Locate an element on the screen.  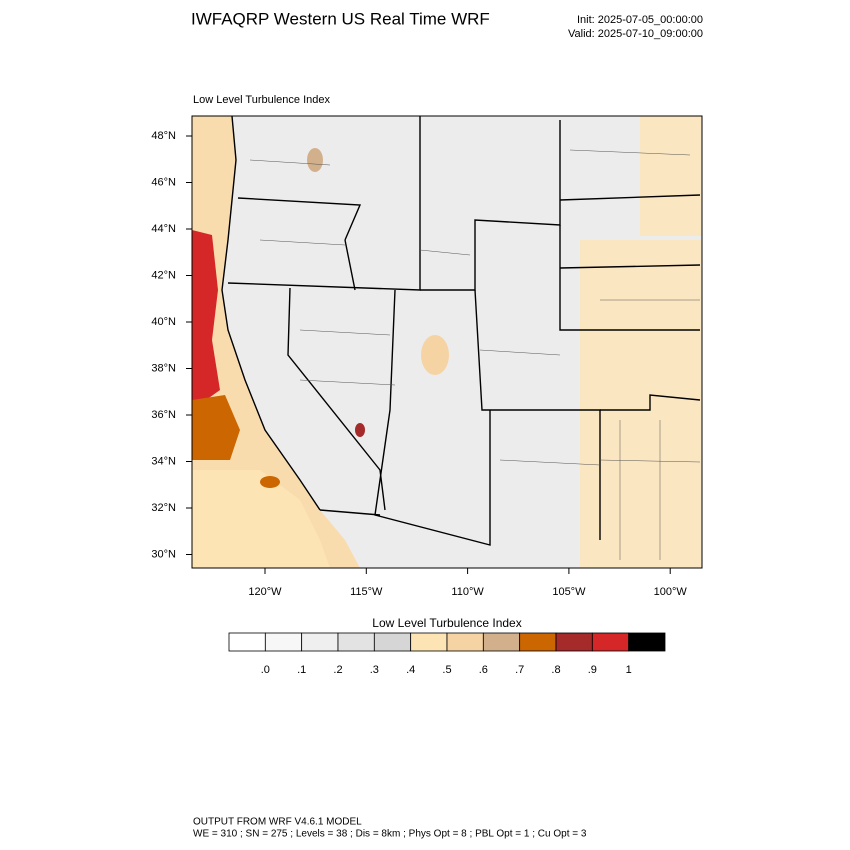
lon-label: 115°W is located at coordinates (366, 592).